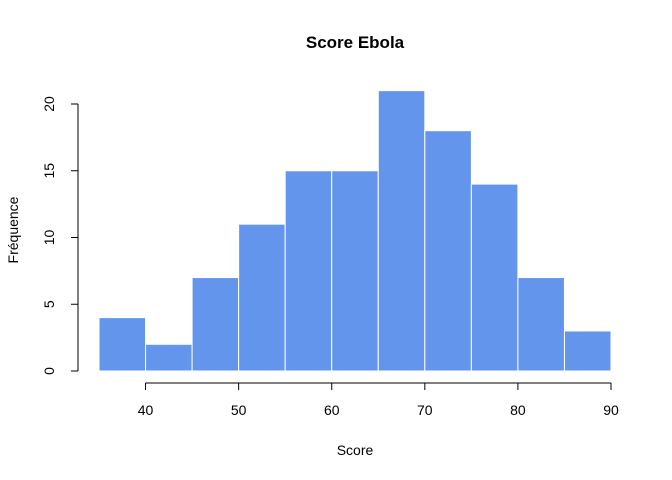 The width and height of the screenshot is (672, 480). What do you see at coordinates (239, 410) in the screenshot?
I see `x-tick-label: 50` at bounding box center [239, 410].